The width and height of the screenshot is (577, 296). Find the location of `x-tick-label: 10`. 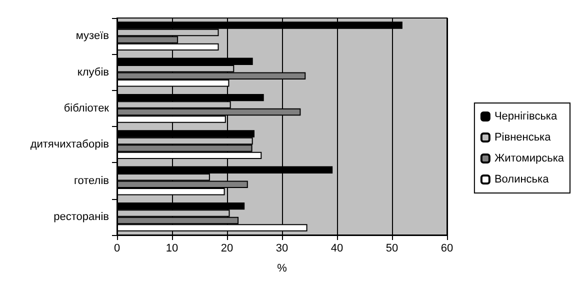

x-tick-label: 10 is located at coordinates (172, 248).